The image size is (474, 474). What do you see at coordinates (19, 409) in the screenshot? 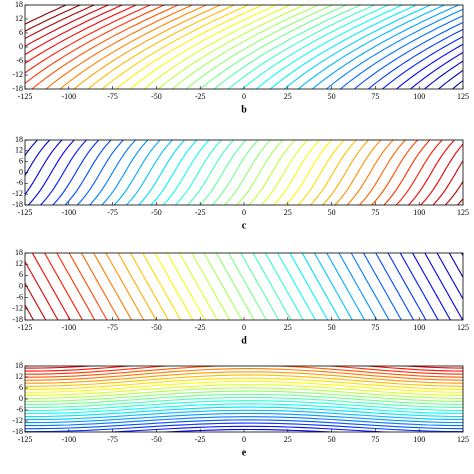
I see `y-tick-label: -6` at bounding box center [19, 409].